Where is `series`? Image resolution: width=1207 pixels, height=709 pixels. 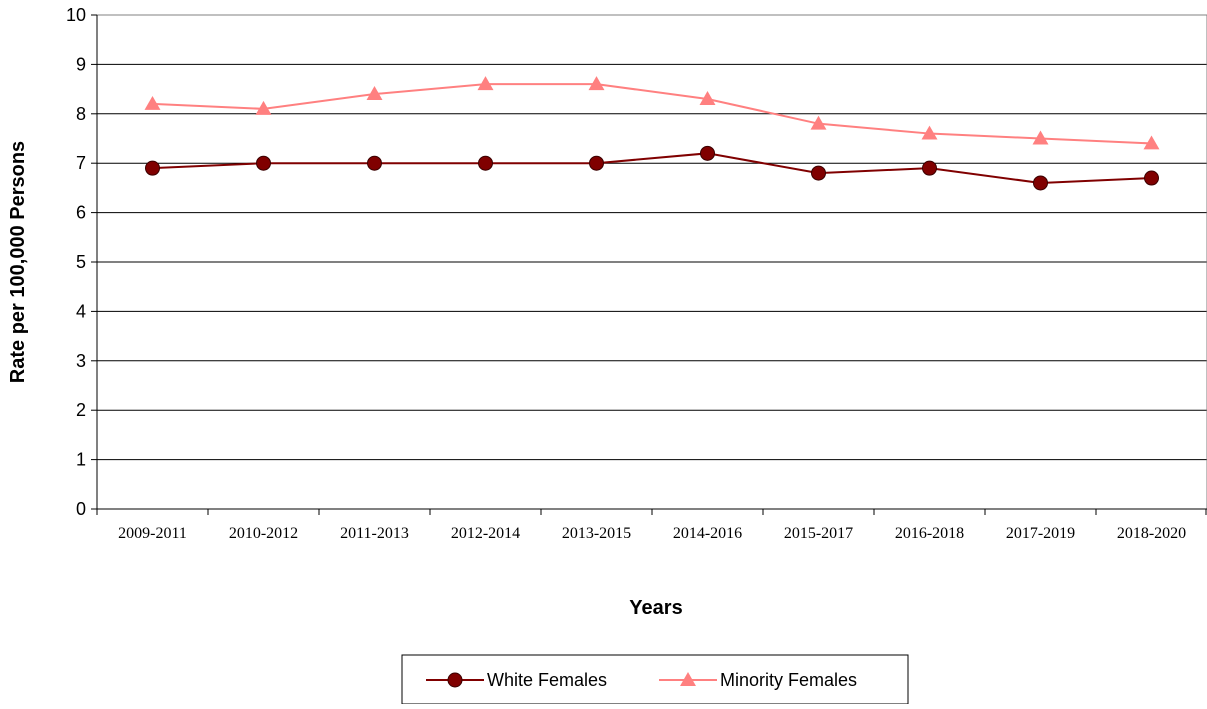
series is located at coordinates (652, 133).